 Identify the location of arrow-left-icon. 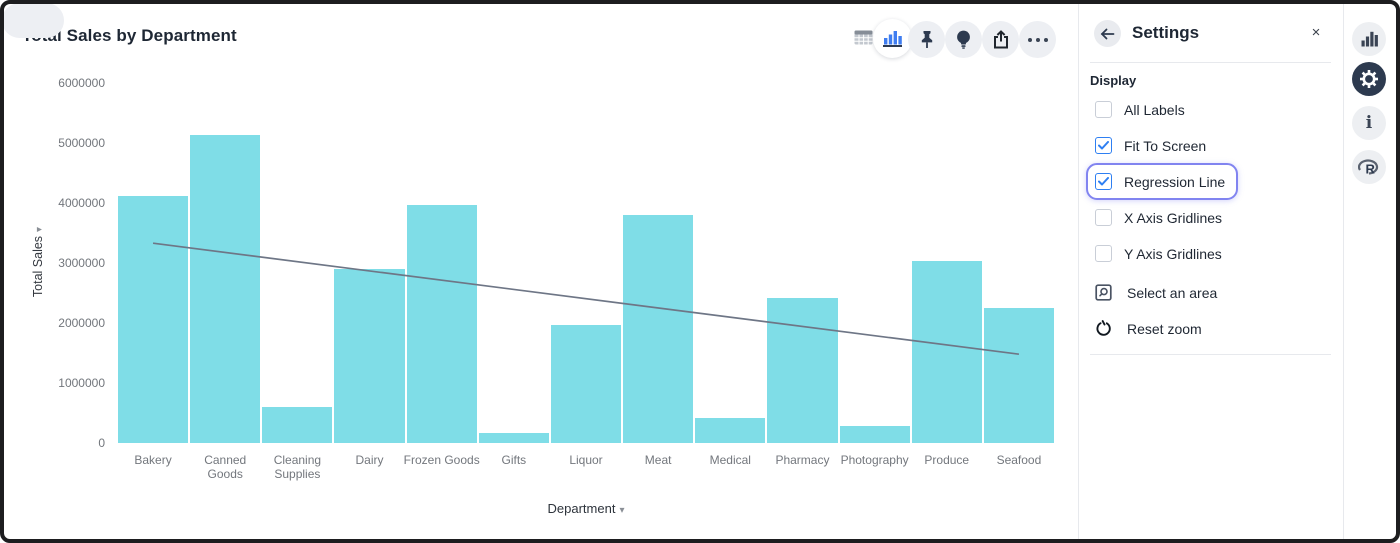
(1107, 33).